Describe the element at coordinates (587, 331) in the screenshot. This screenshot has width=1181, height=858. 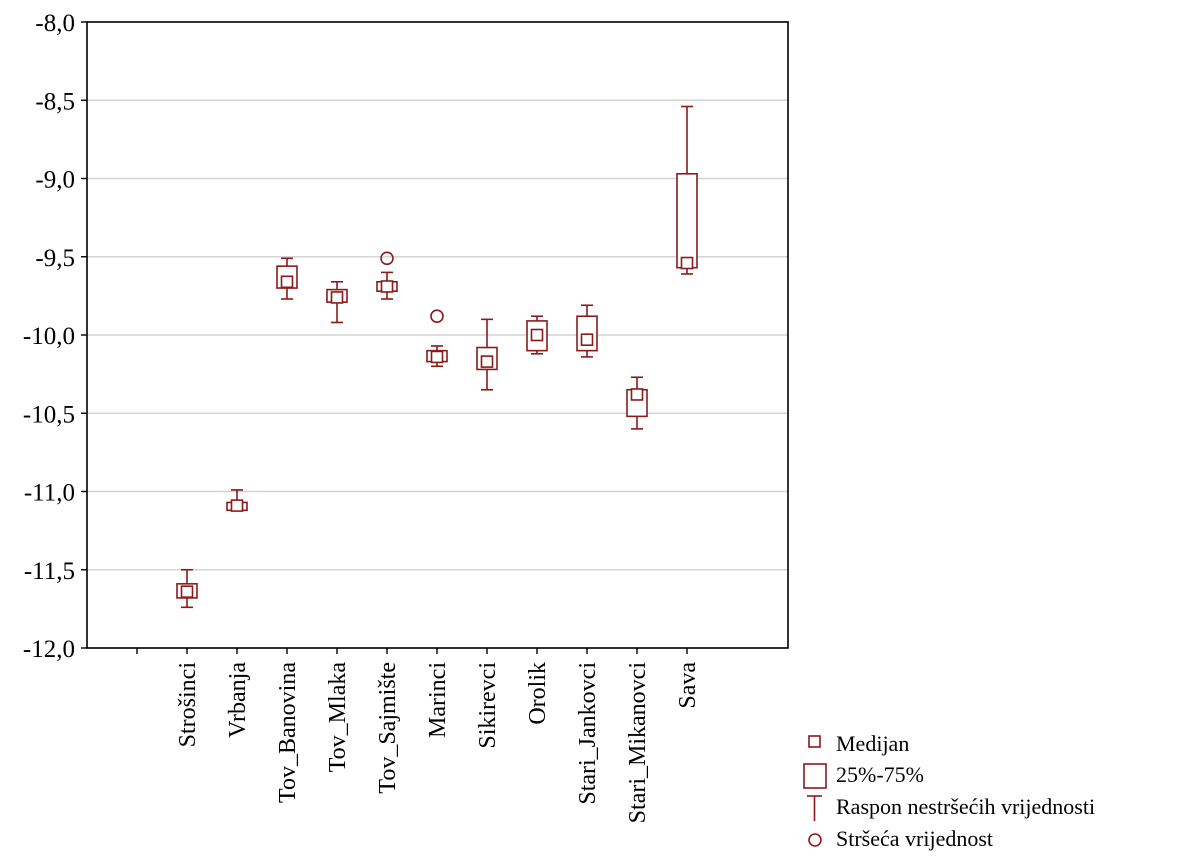
I see `box-stari_jankovci` at that location.